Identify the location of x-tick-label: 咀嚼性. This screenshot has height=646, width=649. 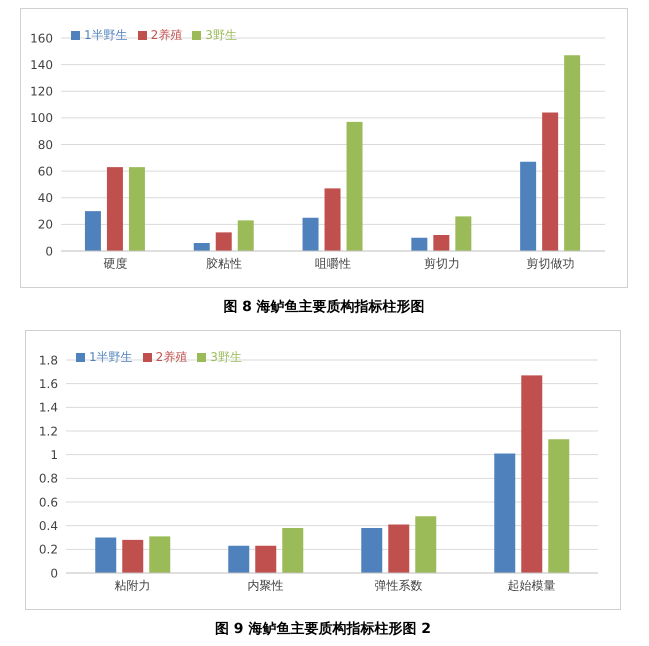
(333, 263).